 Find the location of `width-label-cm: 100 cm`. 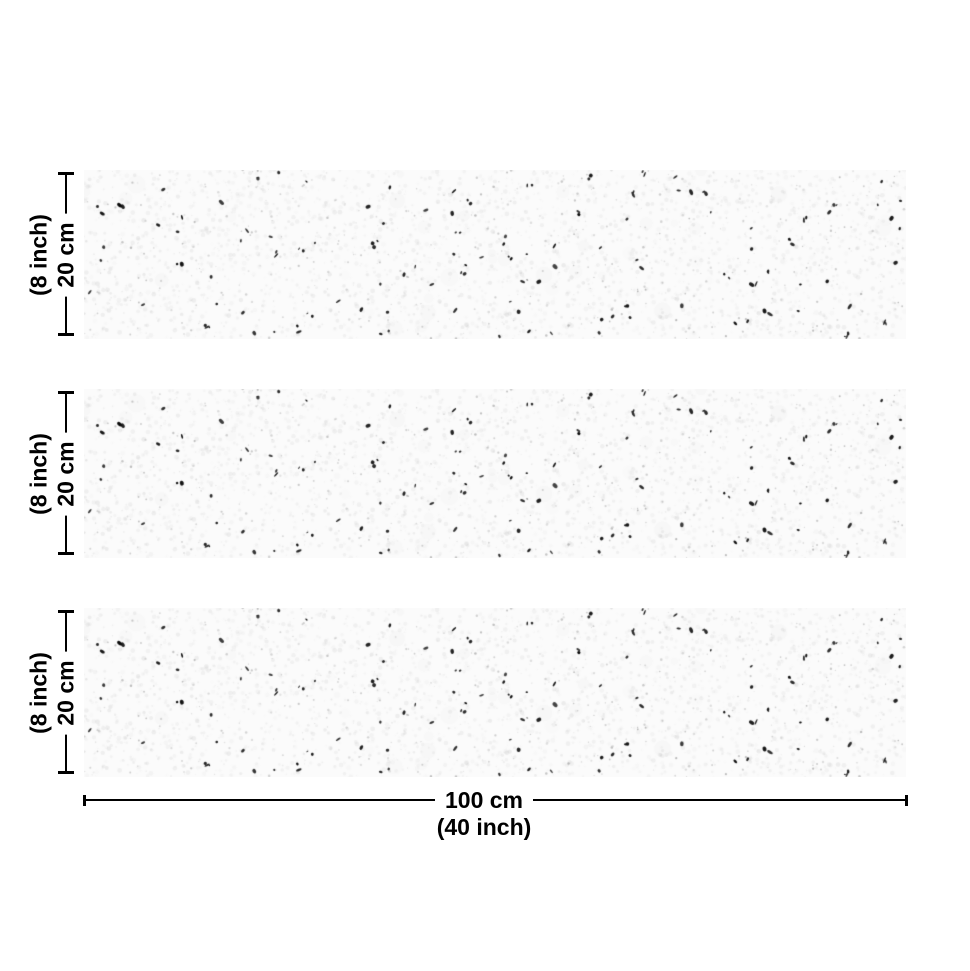

width-label-cm: 100 cm is located at coordinates (484, 800).